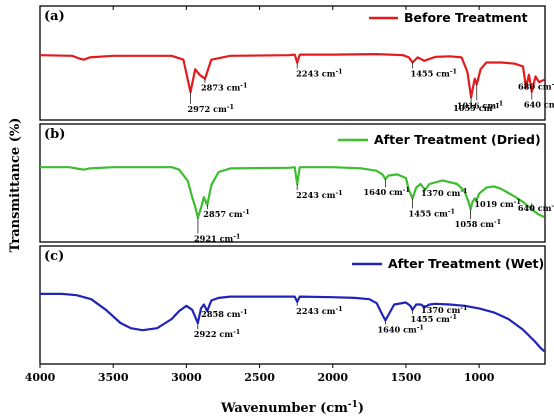 The image size is (554, 420). What do you see at coordinates (332, 377) in the screenshot?
I see `x-tick-label: 2000` at bounding box center [332, 377].